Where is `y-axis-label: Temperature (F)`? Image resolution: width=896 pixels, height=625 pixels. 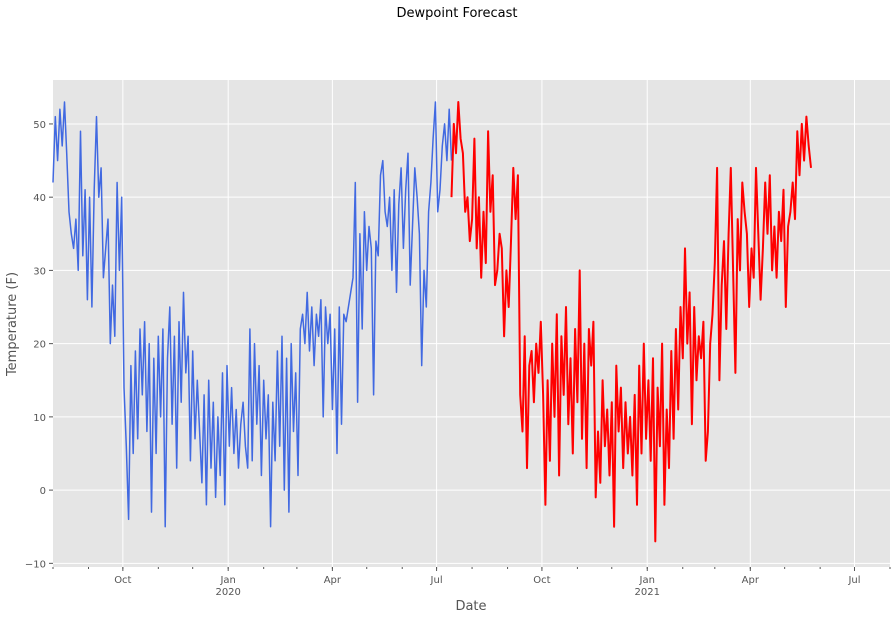
y-axis-label: Temperature (F) is located at coordinates (12, 324).